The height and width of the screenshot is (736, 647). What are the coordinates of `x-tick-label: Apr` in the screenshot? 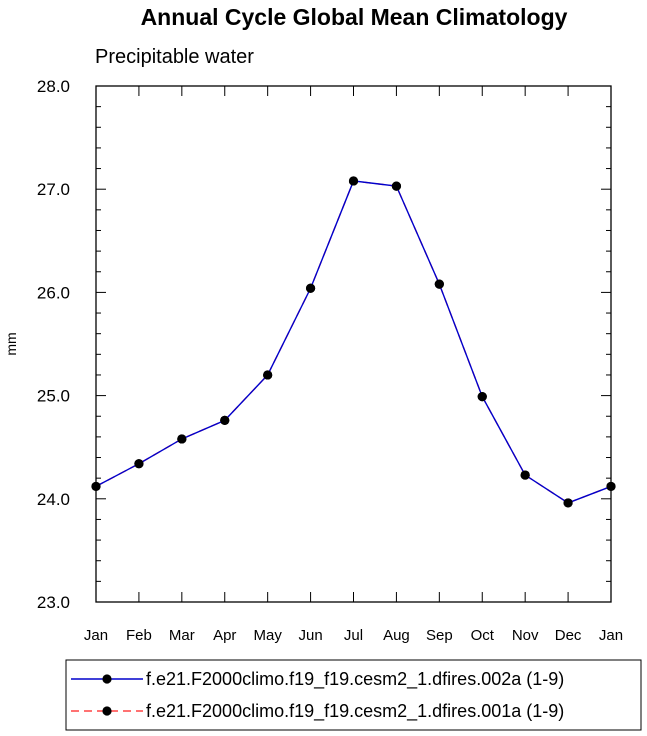 It's located at (224, 635).